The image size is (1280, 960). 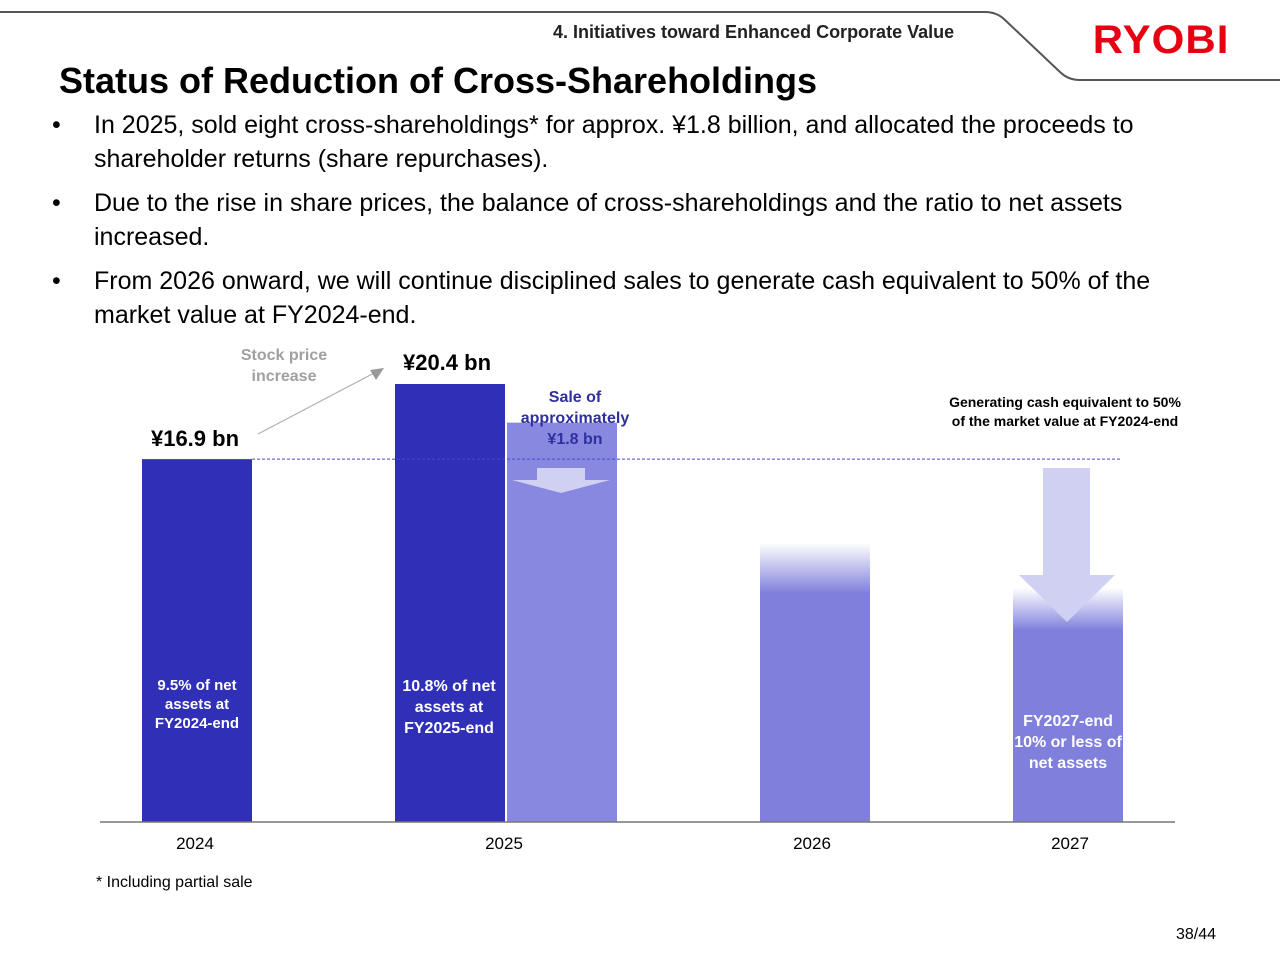 I want to click on inner-label-2024: 9.5% of net assets at FY2024-end, so click(x=197, y=704).